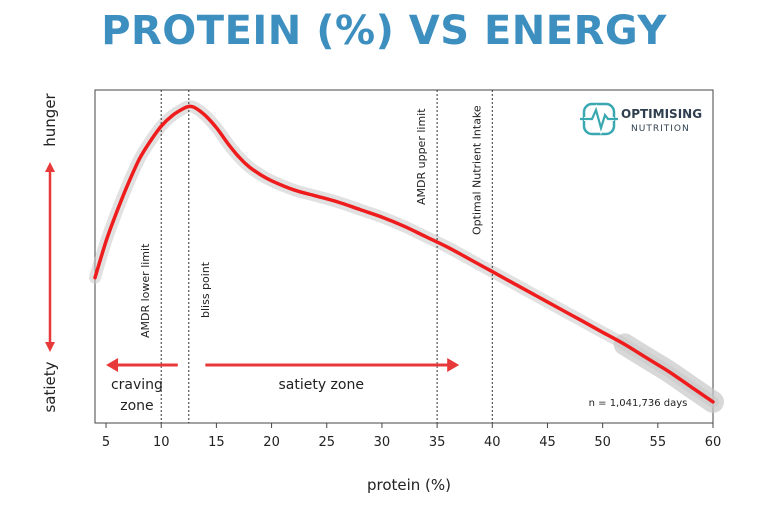  Describe the element at coordinates (384, 31) in the screenshot. I see `chart-title: PROTEIN (%) VS ENERGY` at that location.